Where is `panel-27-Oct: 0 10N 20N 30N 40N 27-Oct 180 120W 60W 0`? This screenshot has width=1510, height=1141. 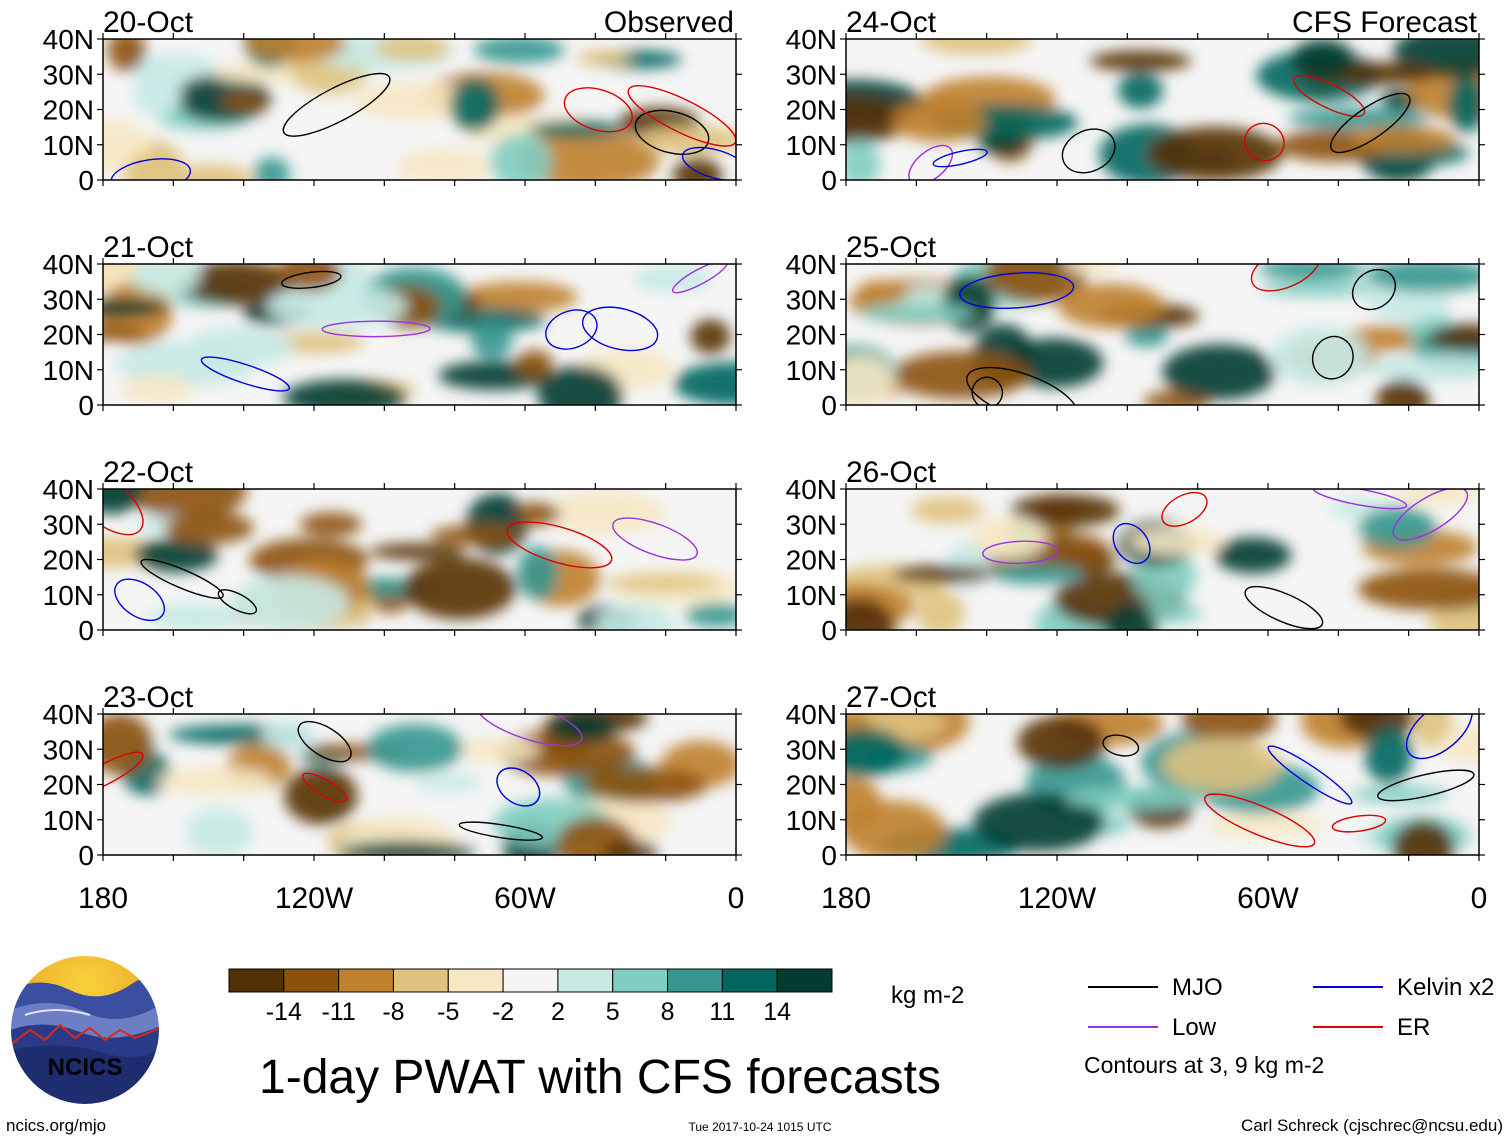
panel-27-Oct: 0 10N 20N 30N 40N 27-Oct 180 120W 60W 0 is located at coordinates (1137, 798).